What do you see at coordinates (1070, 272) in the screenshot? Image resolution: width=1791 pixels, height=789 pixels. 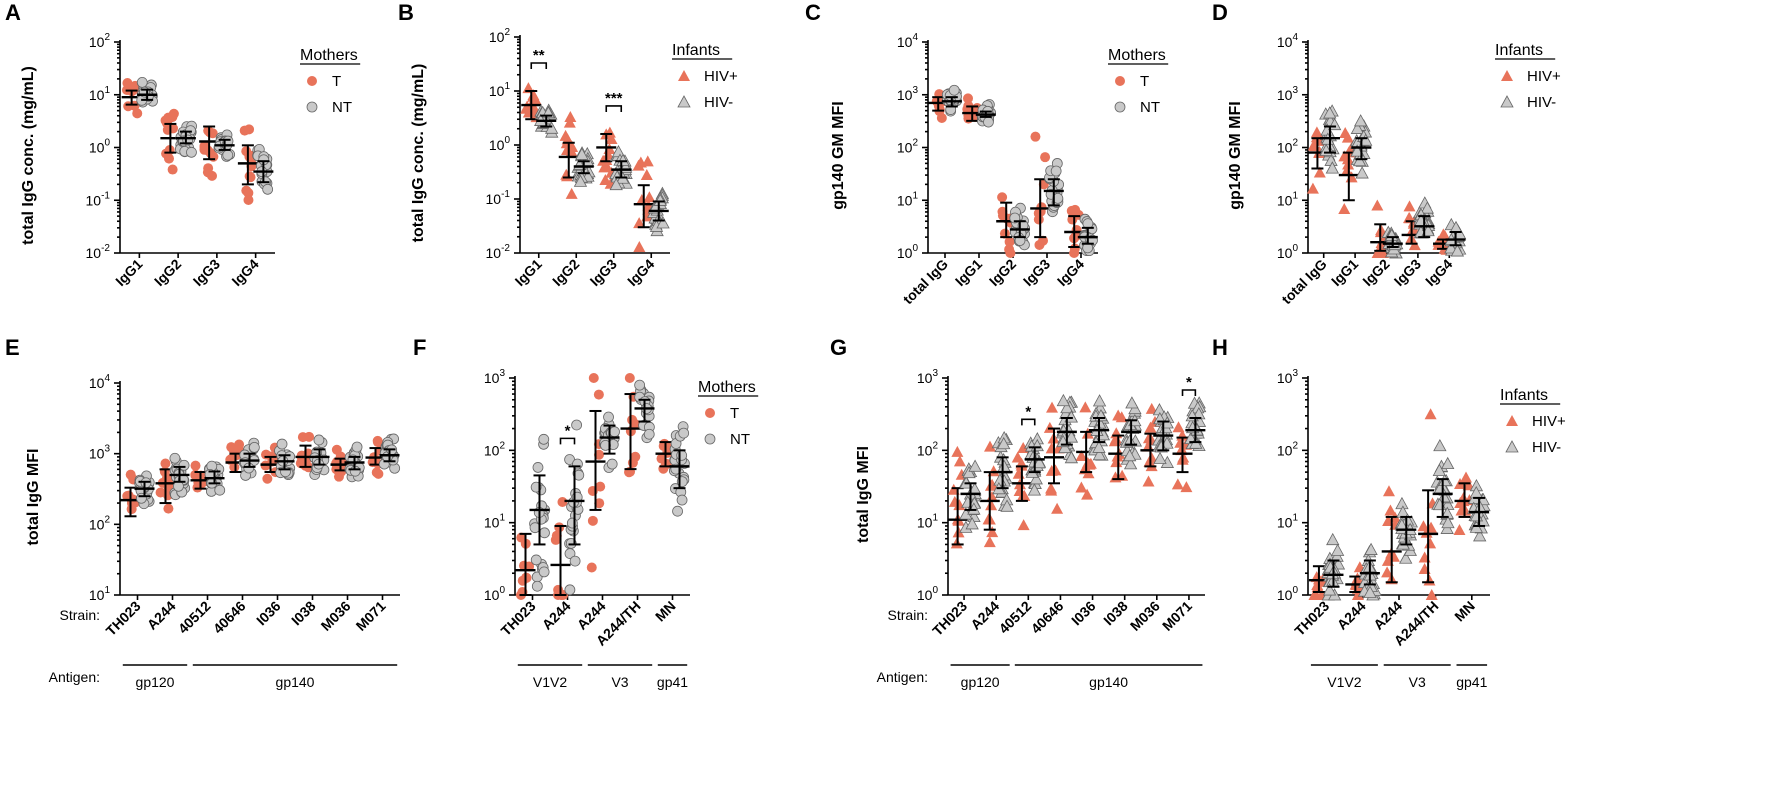 I see `x-tick-label: IgG4` at bounding box center [1070, 272].